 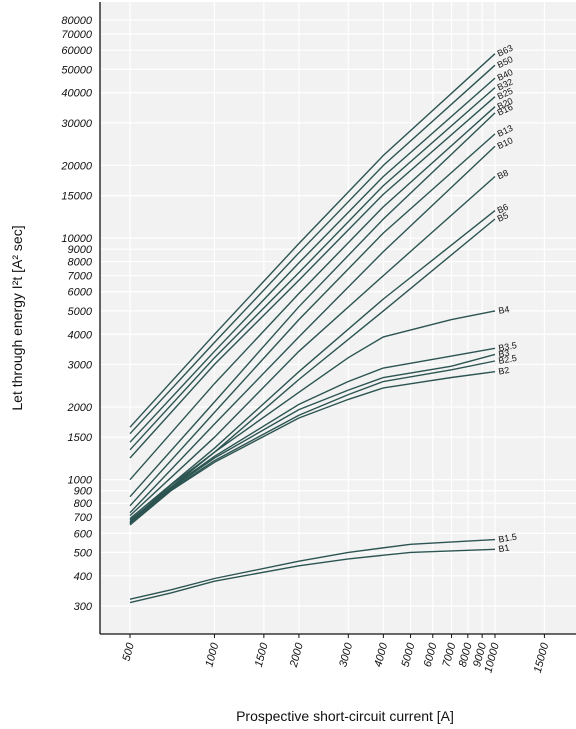 I want to click on series-label: B3, so click(x=504, y=354).